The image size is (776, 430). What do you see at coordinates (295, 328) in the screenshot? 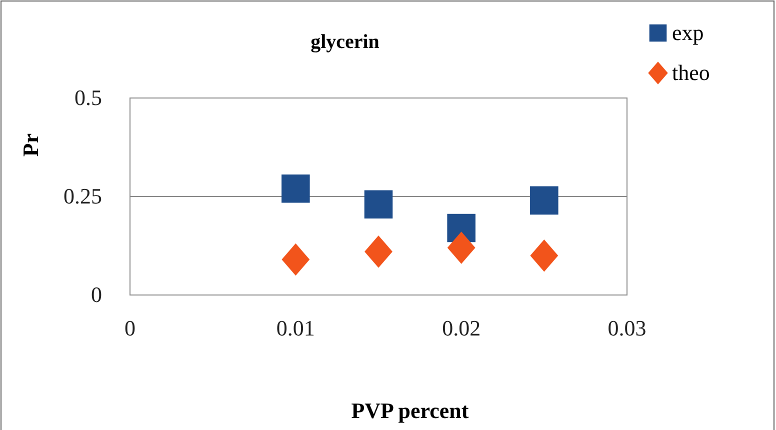
I see `x-tick-label: 0.01` at bounding box center [295, 328].